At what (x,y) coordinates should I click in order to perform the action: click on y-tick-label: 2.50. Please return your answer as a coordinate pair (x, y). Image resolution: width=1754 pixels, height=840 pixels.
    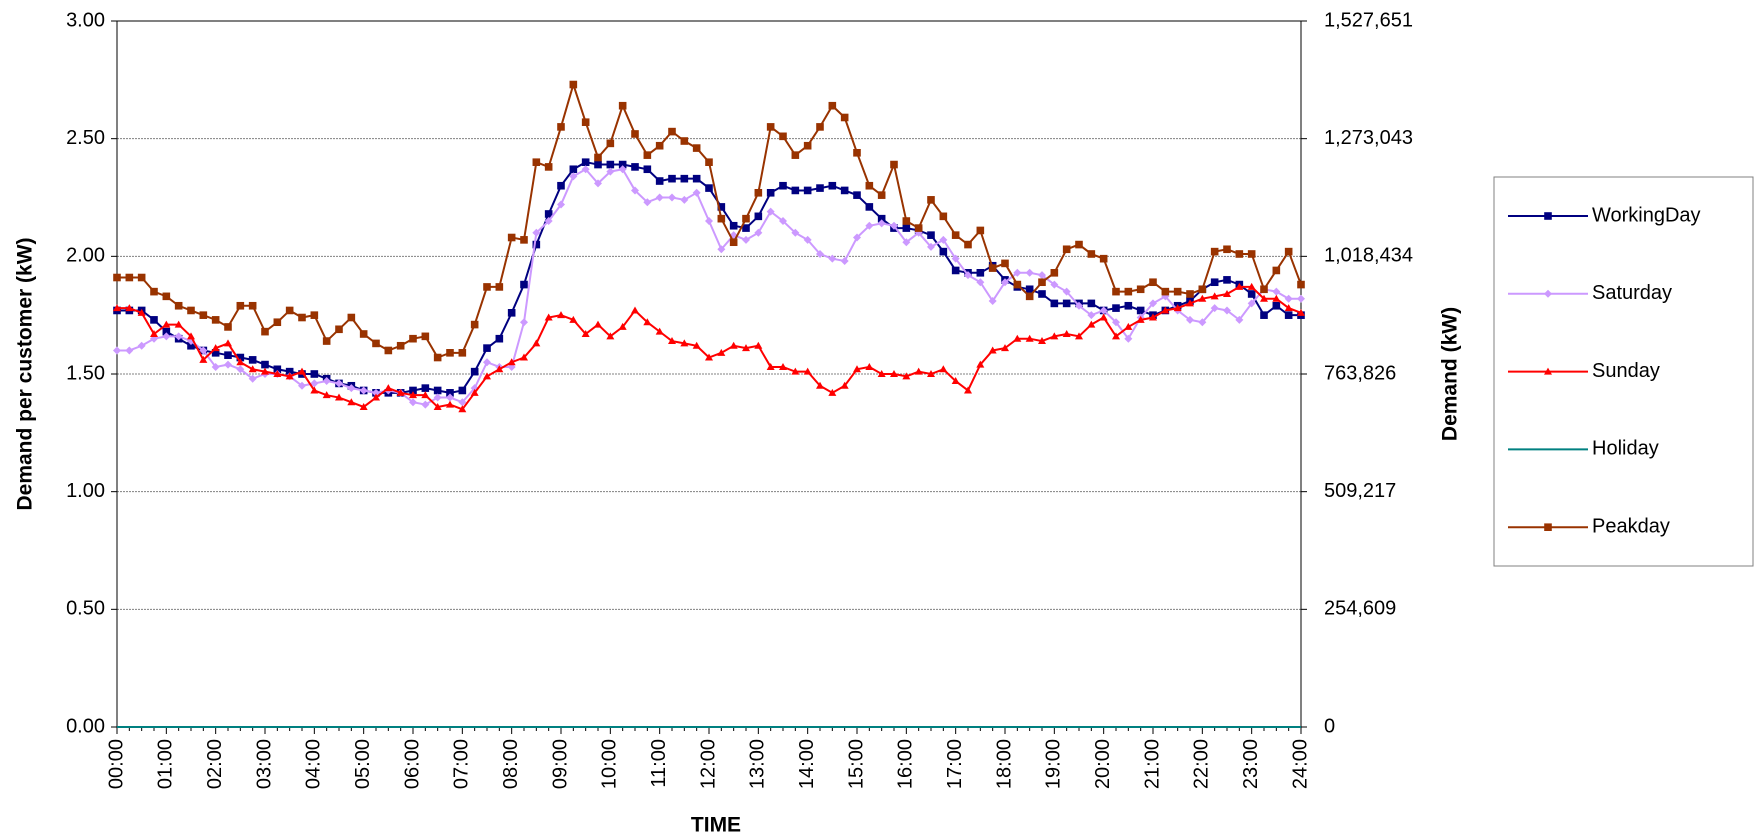
    Looking at the image, I should click on (85, 138).